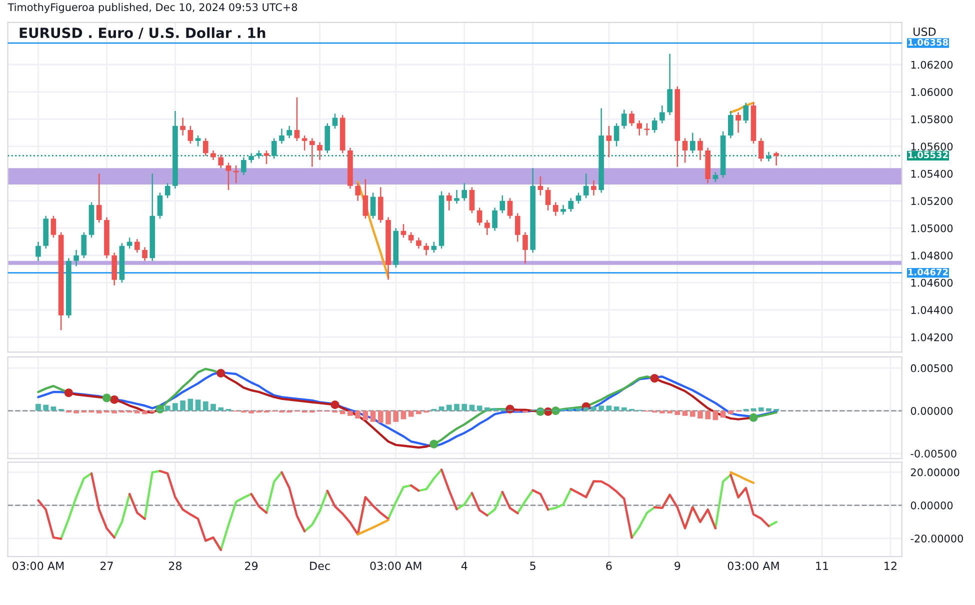 The width and height of the screenshot is (975, 605). I want to click on ref-line-label: 1.06358, so click(928, 42).